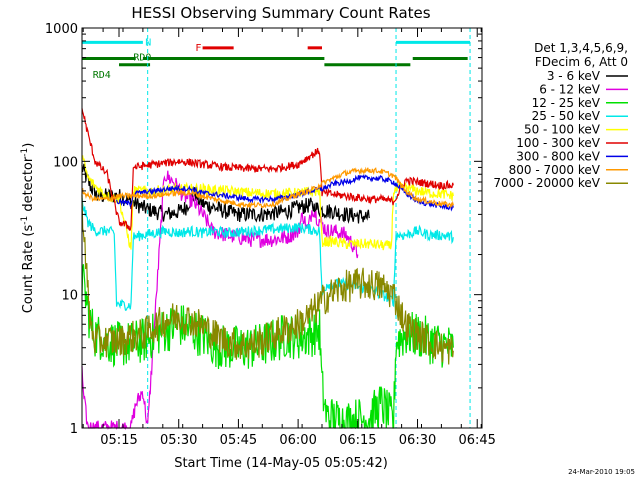 The width and height of the screenshot is (640, 480). Describe the element at coordinates (69, 296) in the screenshot. I see `y-tick-label: 10` at that location.